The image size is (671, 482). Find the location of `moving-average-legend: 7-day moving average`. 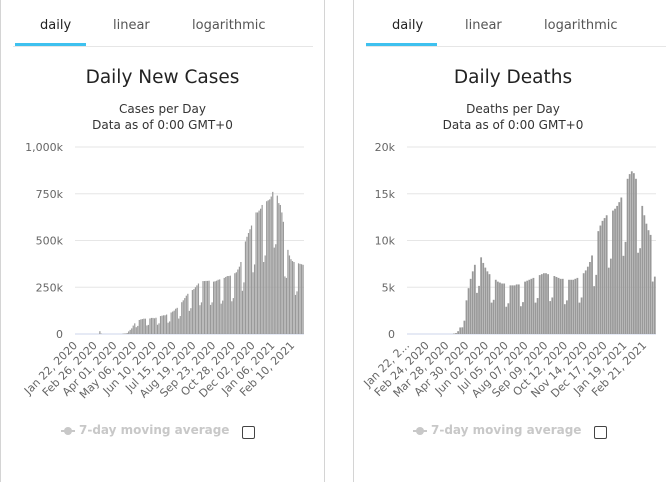

moving-average-legend: 7-day moving average is located at coordinates (145, 430).